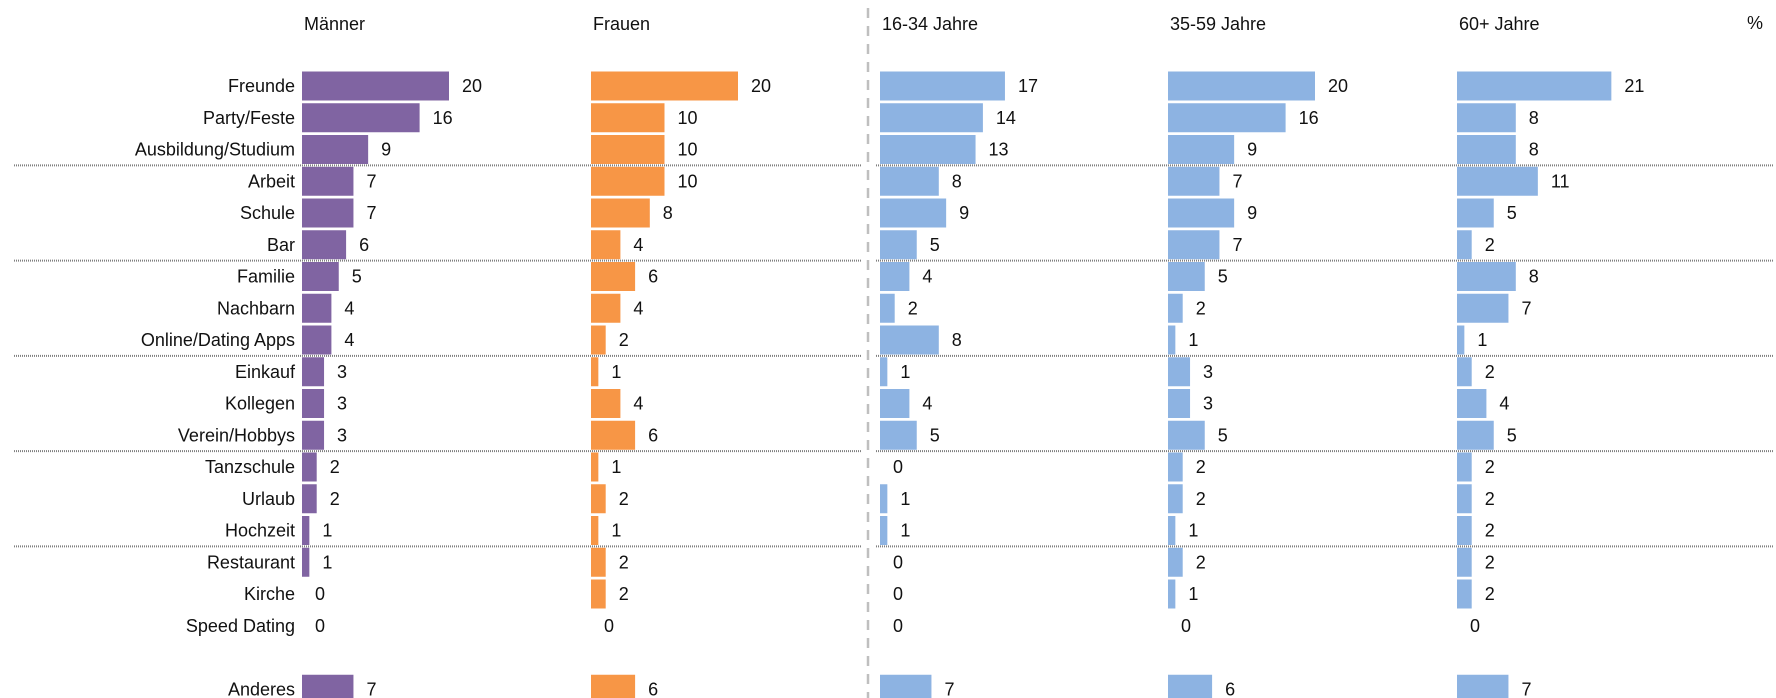 This screenshot has width=1776, height=698. What do you see at coordinates (688, 181) in the screenshot?
I see `value-label-frauen-arbeit: 10` at bounding box center [688, 181].